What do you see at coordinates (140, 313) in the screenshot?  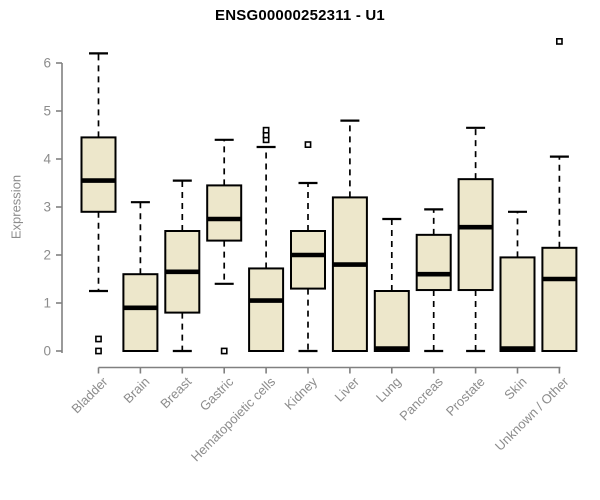 I see `box-brain` at bounding box center [140, 313].